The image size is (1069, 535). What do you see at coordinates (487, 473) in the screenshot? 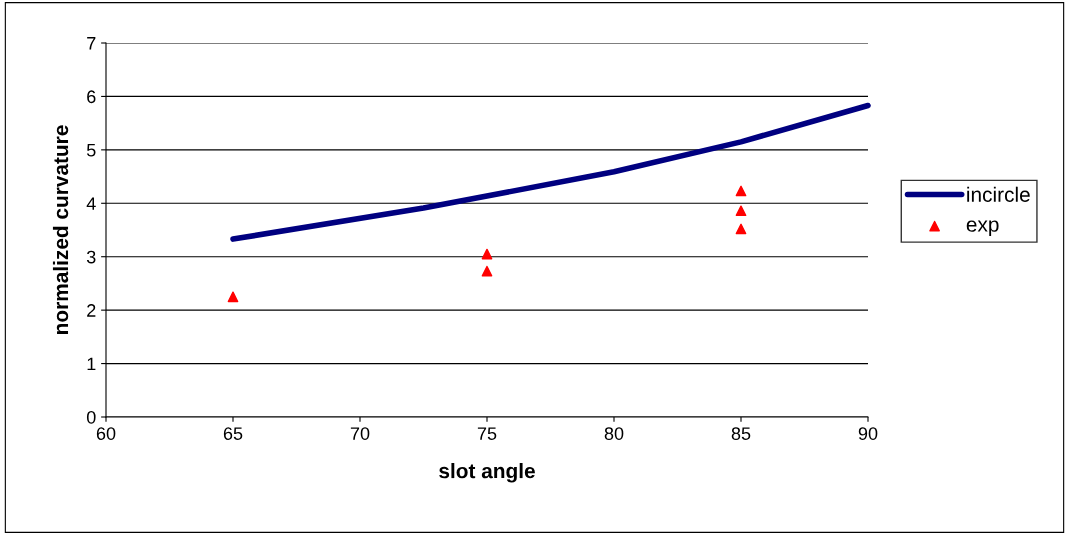
I see `x-axis-title: slot angle` at bounding box center [487, 473].